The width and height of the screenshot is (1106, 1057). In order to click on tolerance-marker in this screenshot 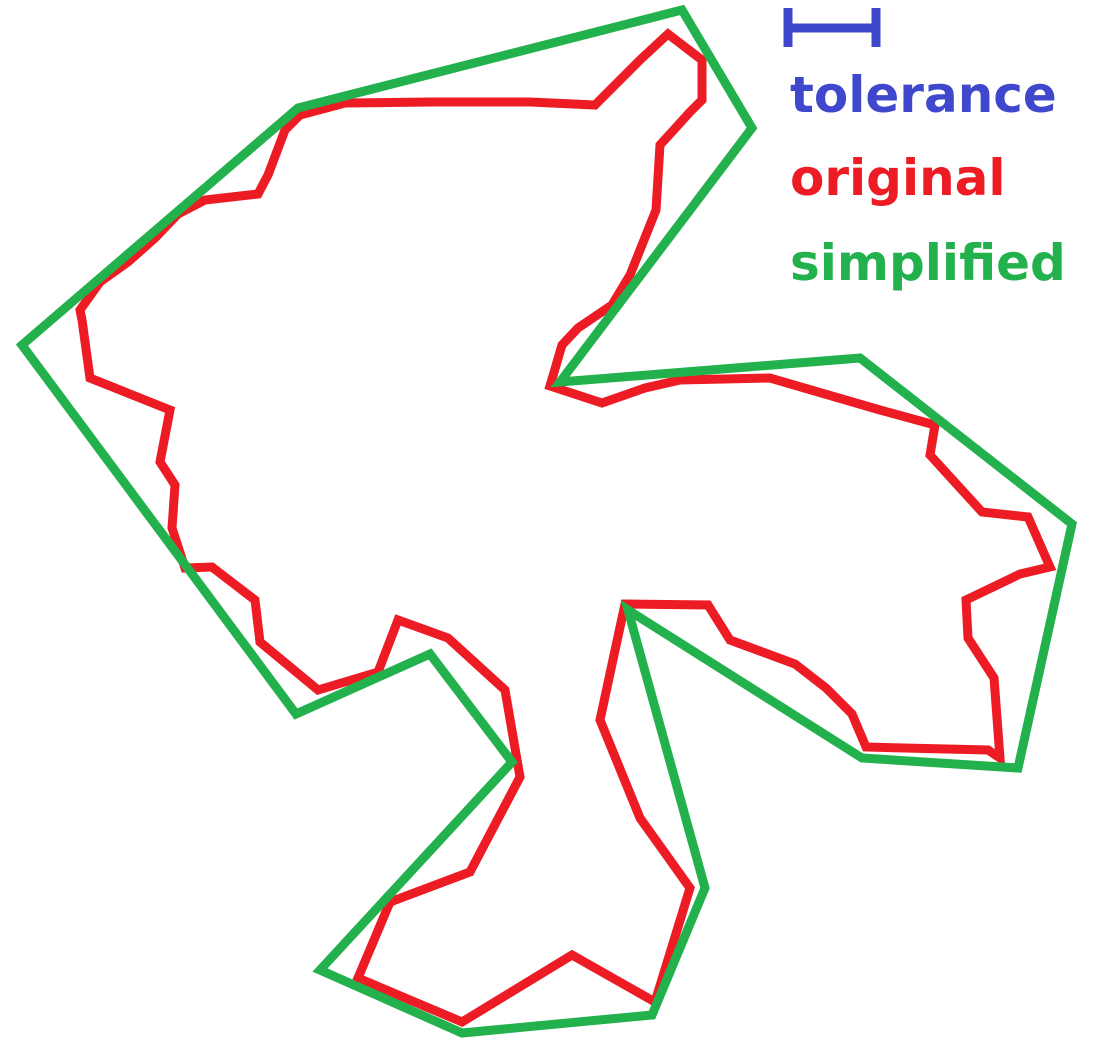, I will do `click(832, 27)`.